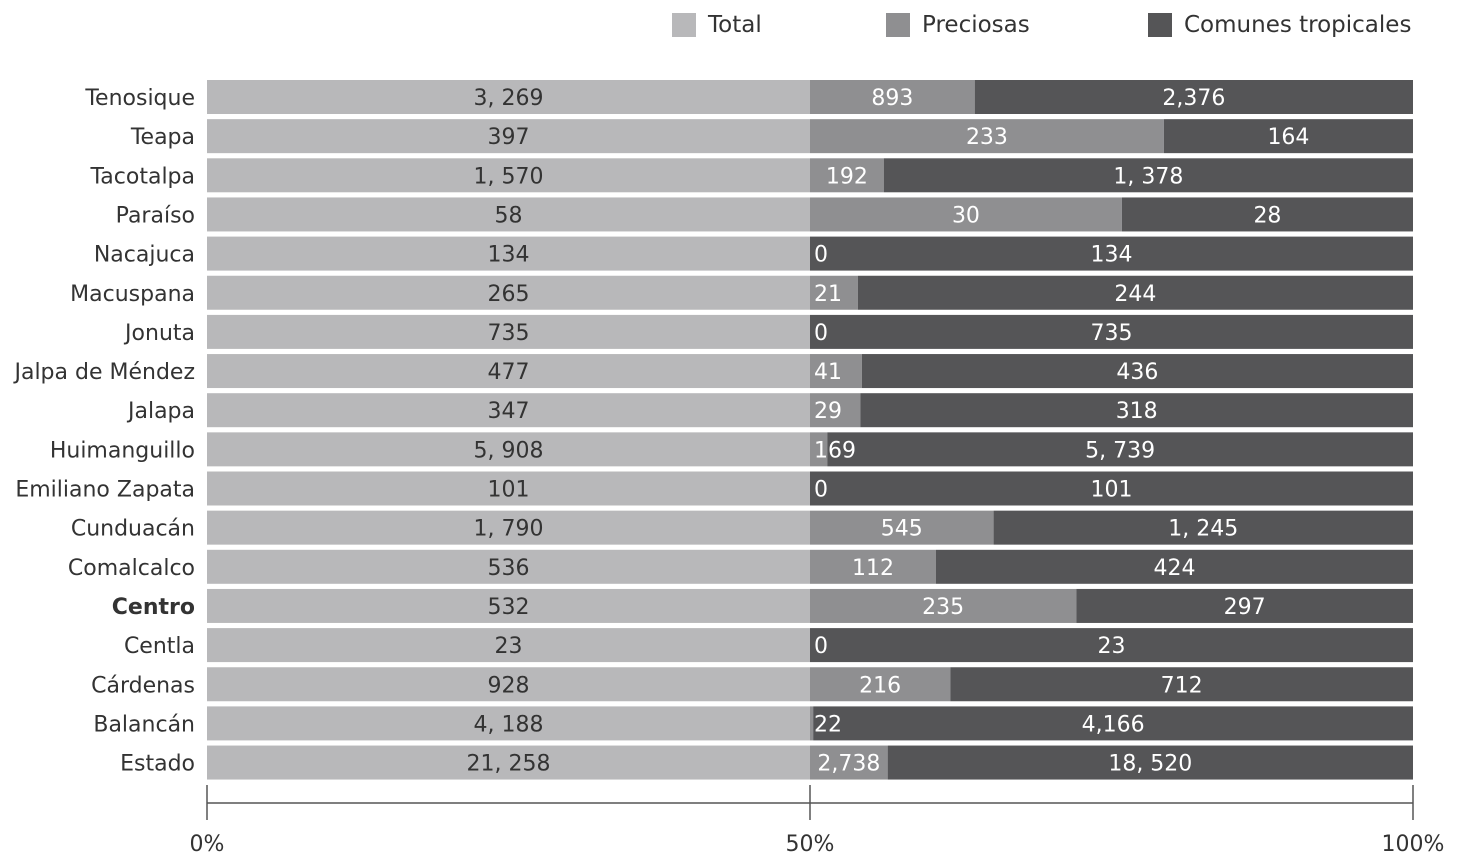  I want to click on bar-comunes-tropicales-tacotalpa, so click(1148, 175).